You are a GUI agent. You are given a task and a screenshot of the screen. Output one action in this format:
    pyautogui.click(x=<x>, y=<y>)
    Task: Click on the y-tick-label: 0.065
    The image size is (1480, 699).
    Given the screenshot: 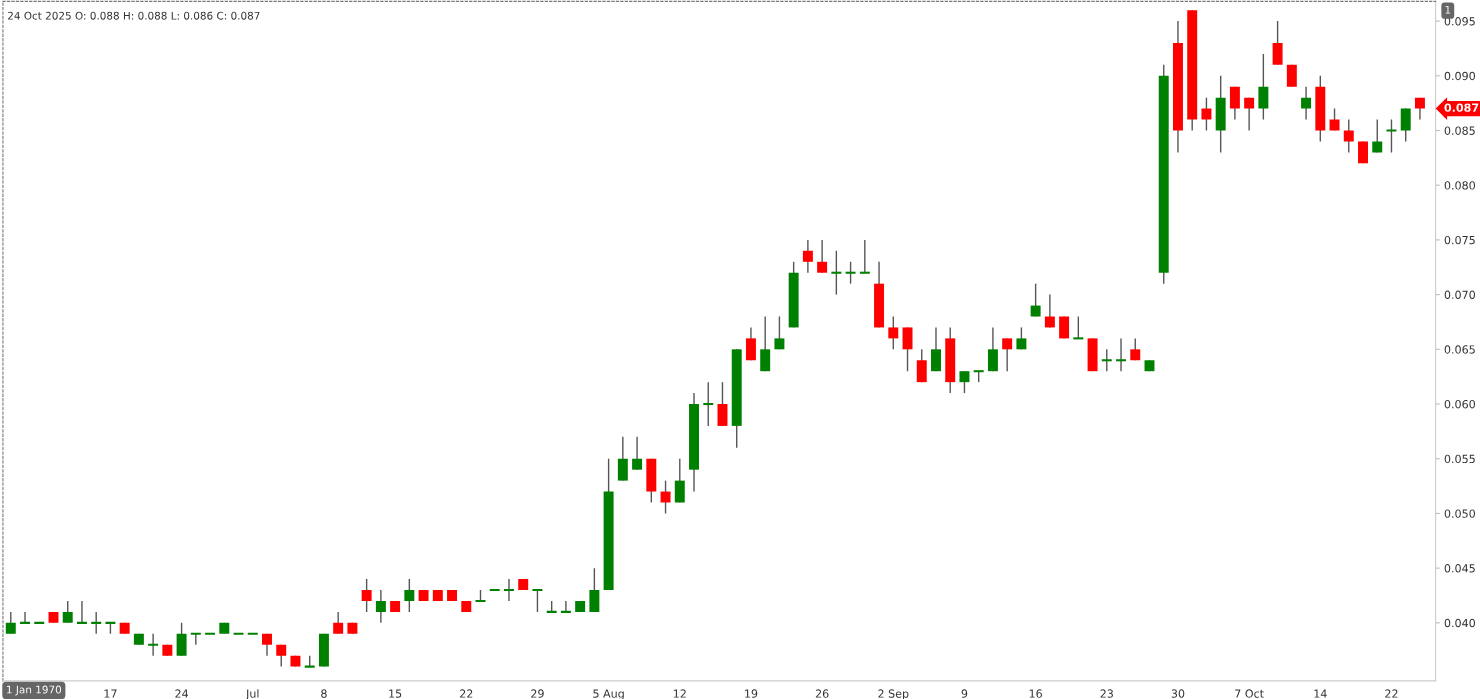 What is the action you would take?
    pyautogui.click(x=1459, y=349)
    